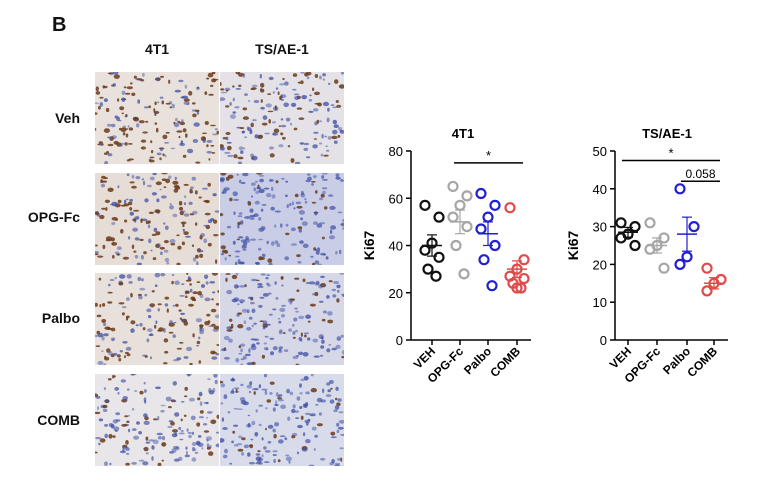 This screenshot has height=489, width=770. I want to click on micrograph-palbo-4t1, so click(157, 319).